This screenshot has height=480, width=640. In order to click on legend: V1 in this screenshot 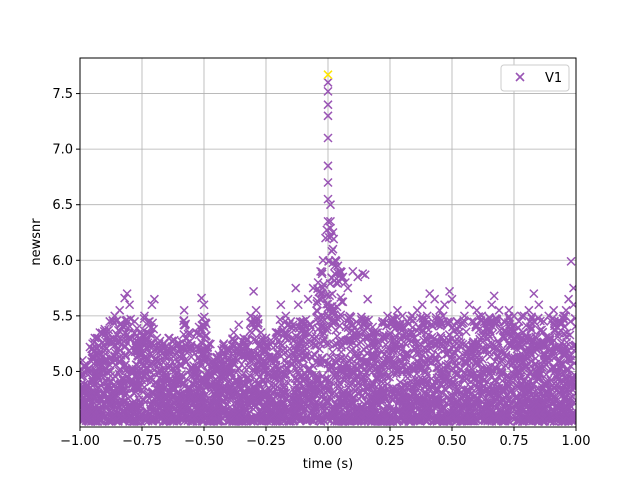, I will do `click(535, 78)`.